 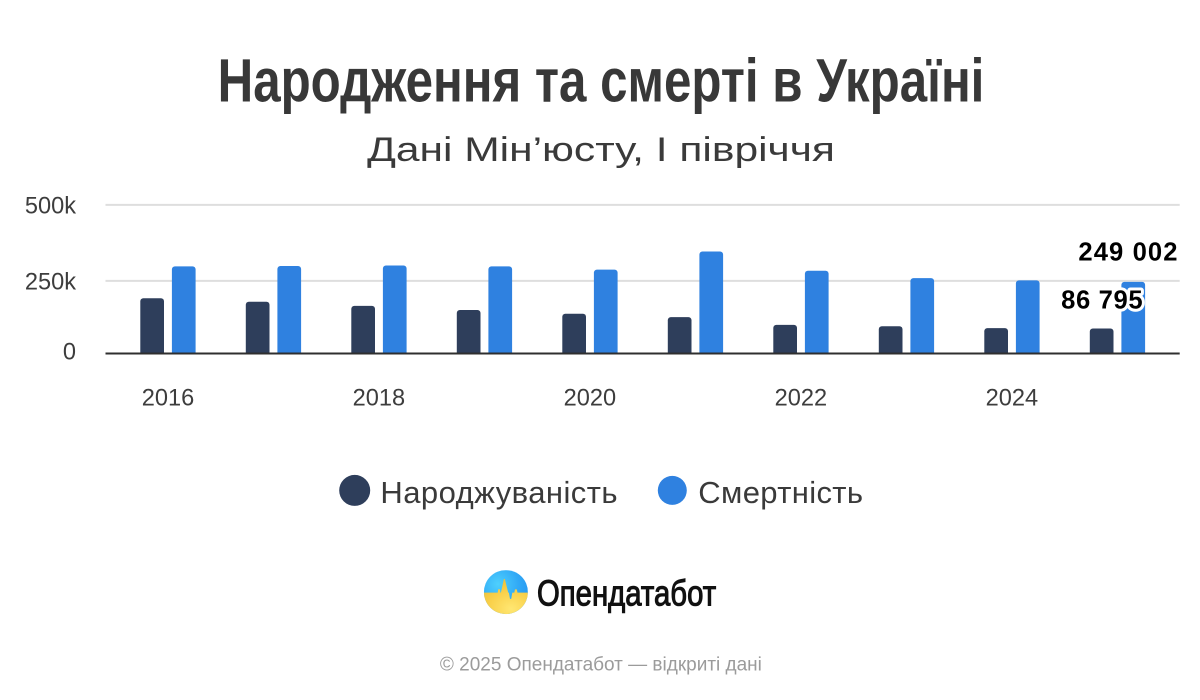 What do you see at coordinates (1012, 398) in the screenshot?
I see `svg-text: 2024` at bounding box center [1012, 398].